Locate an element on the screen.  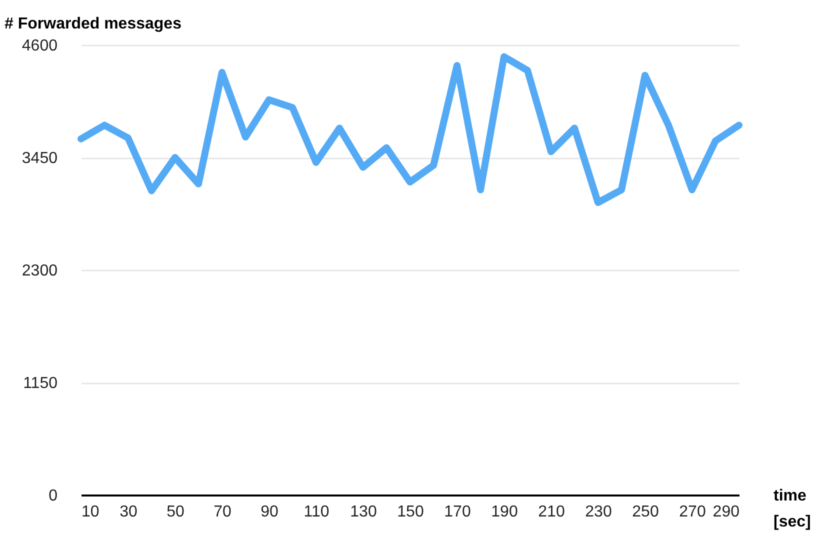
y-tick-label: 0 is located at coordinates (53, 496).